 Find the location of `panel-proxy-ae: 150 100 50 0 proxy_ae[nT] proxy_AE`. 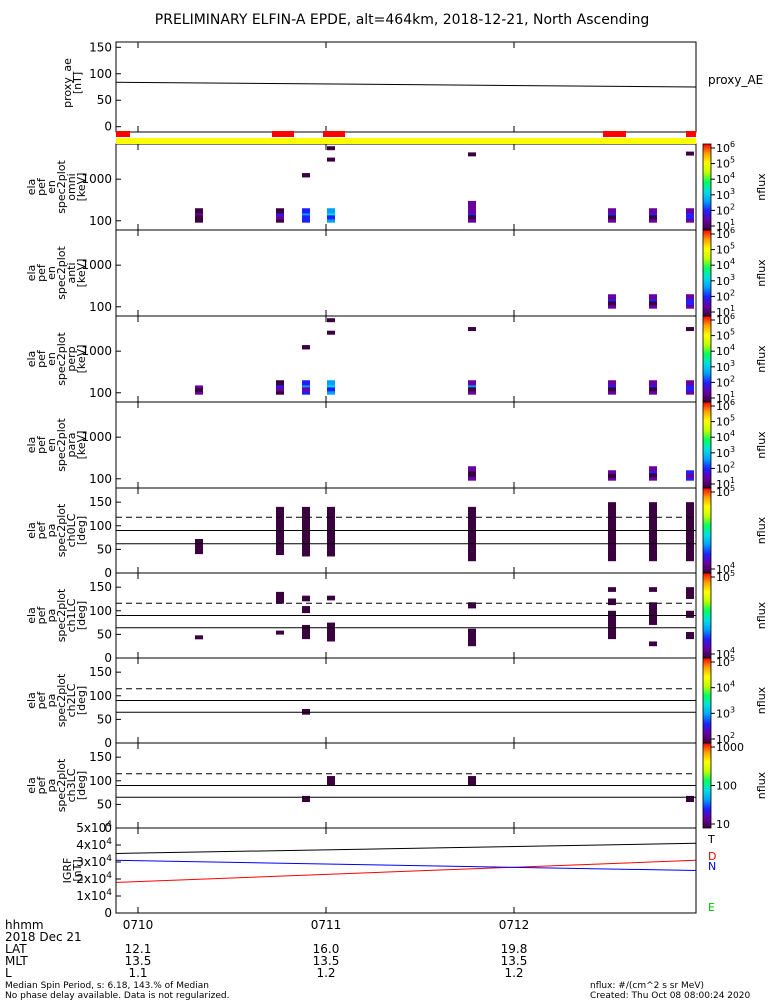

panel-proxy-ae: 150 100 50 0 proxy_ae[nT] proxy_AE is located at coordinates (412, 86).